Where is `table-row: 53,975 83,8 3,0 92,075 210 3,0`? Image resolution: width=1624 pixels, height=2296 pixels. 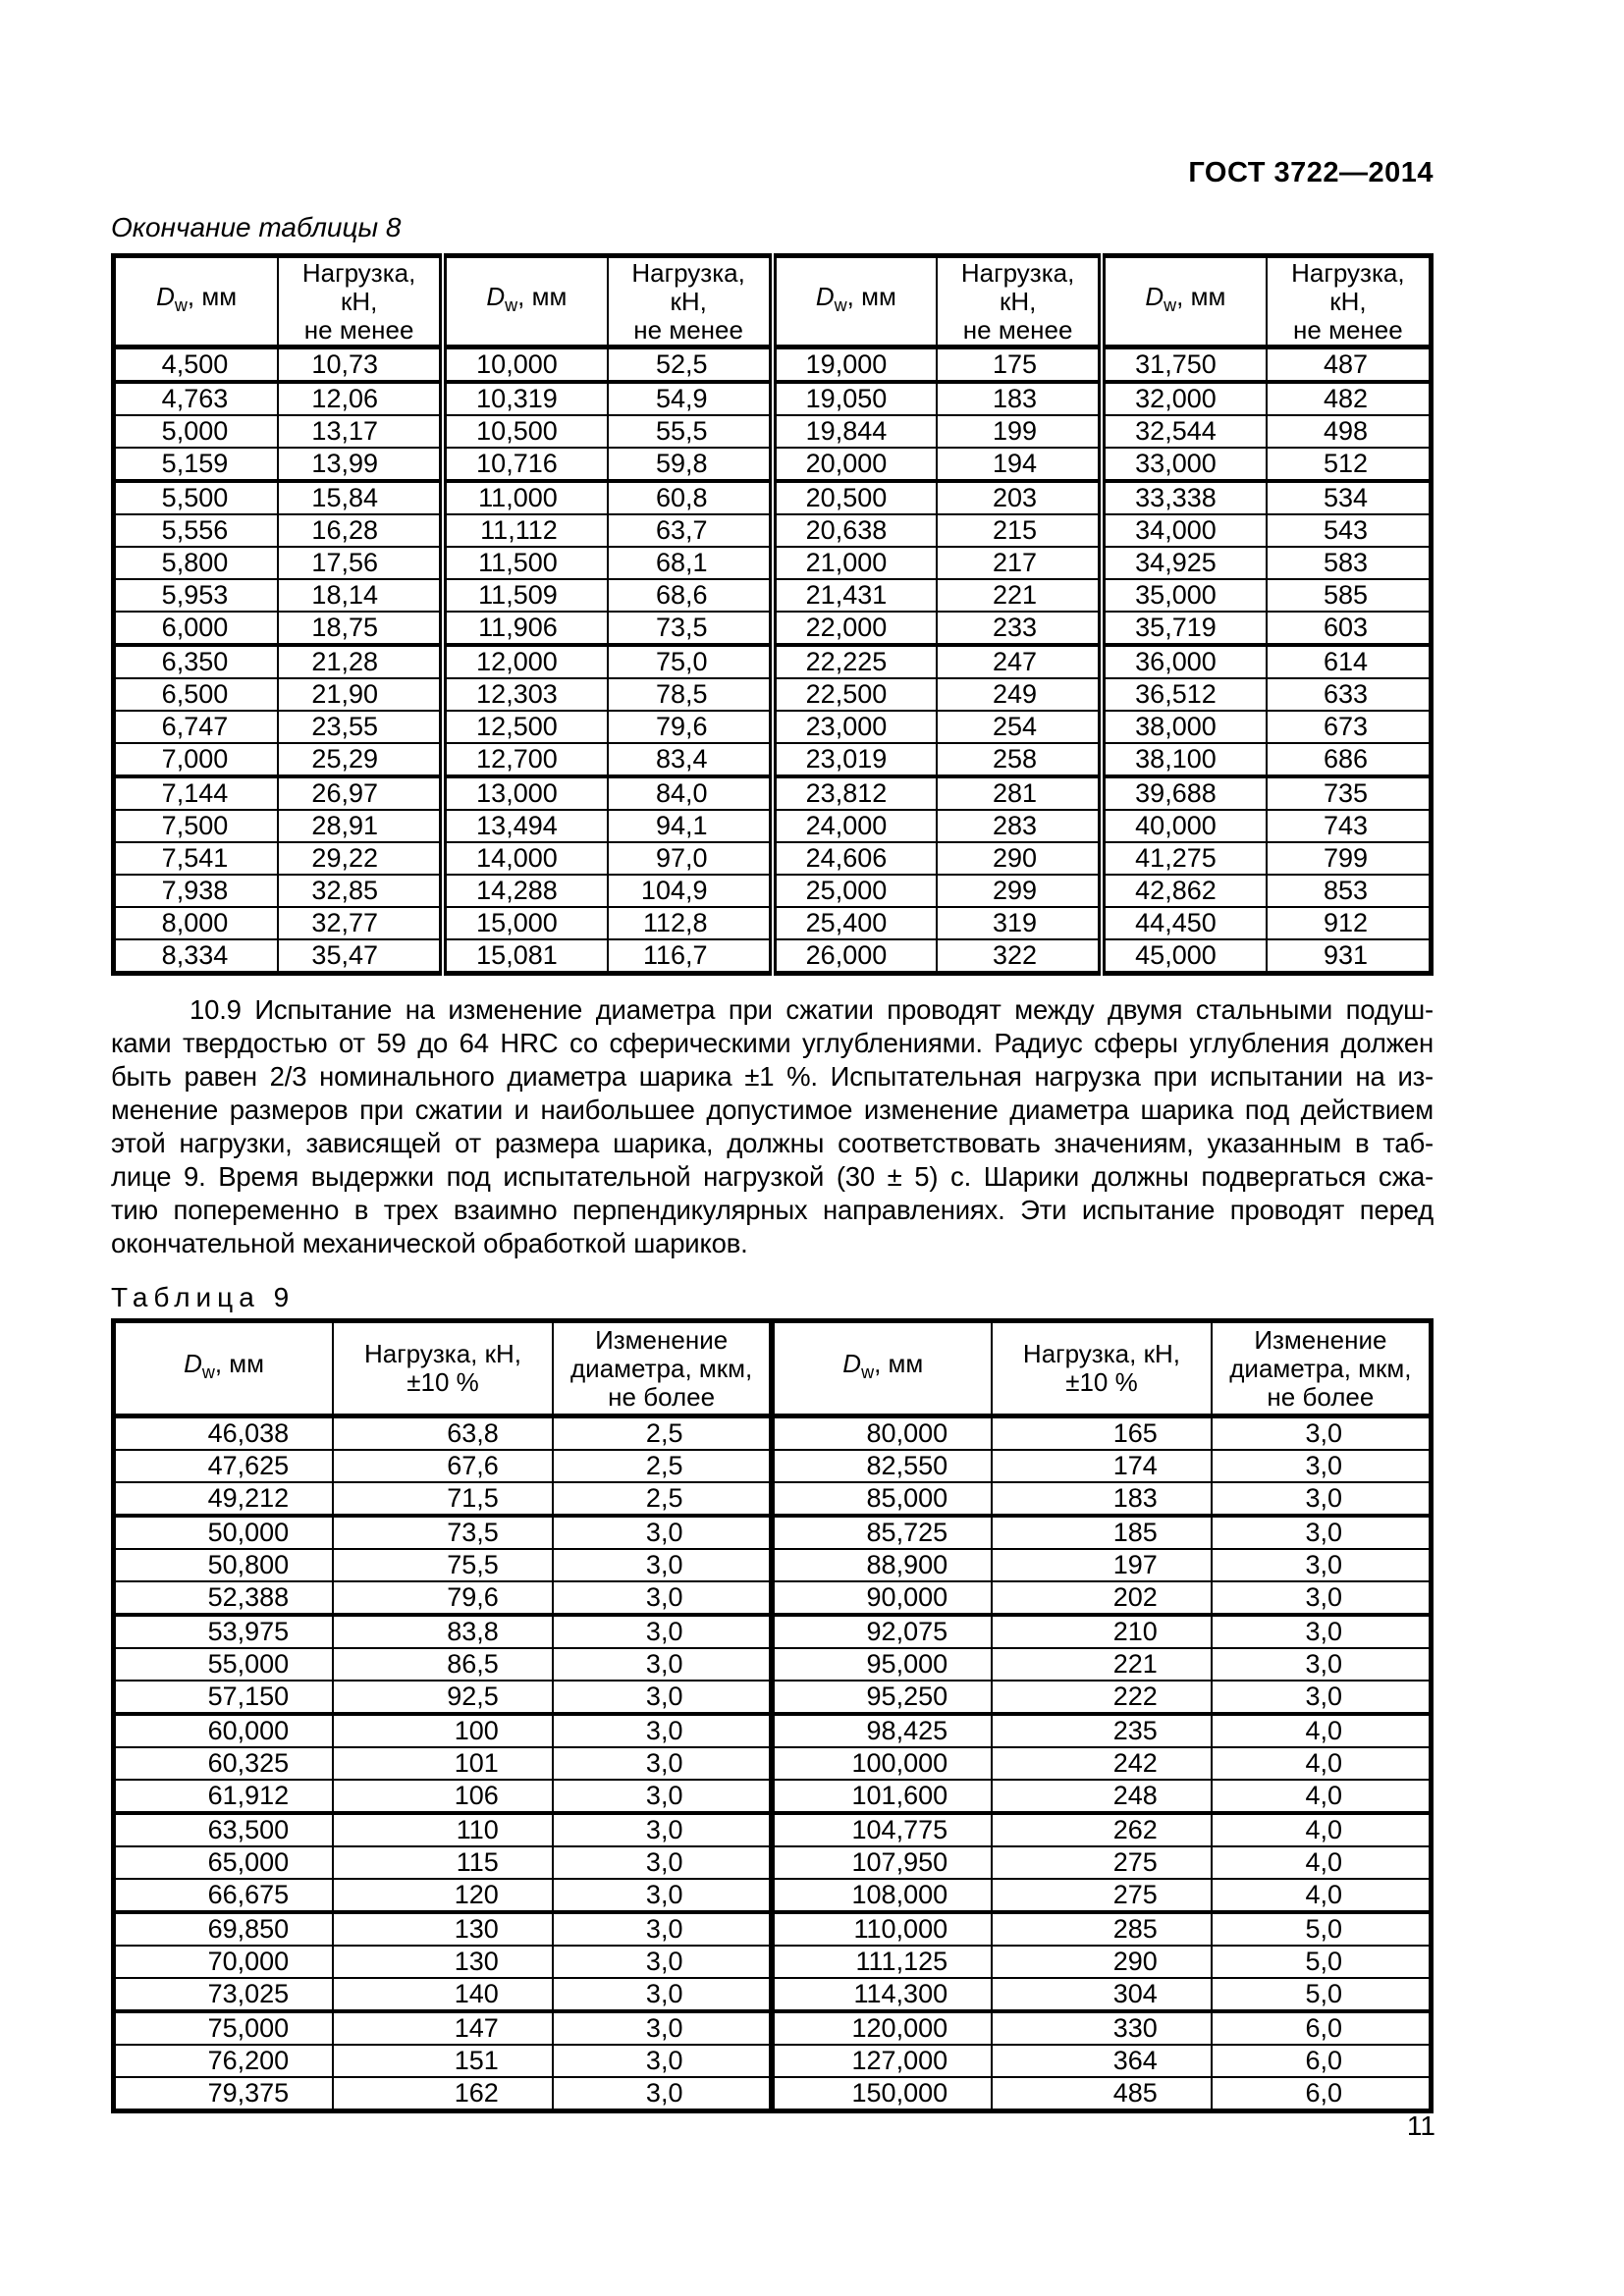
table-row: 53,975 83,8 3,0 92,075 210 3,0 is located at coordinates (772, 1631).